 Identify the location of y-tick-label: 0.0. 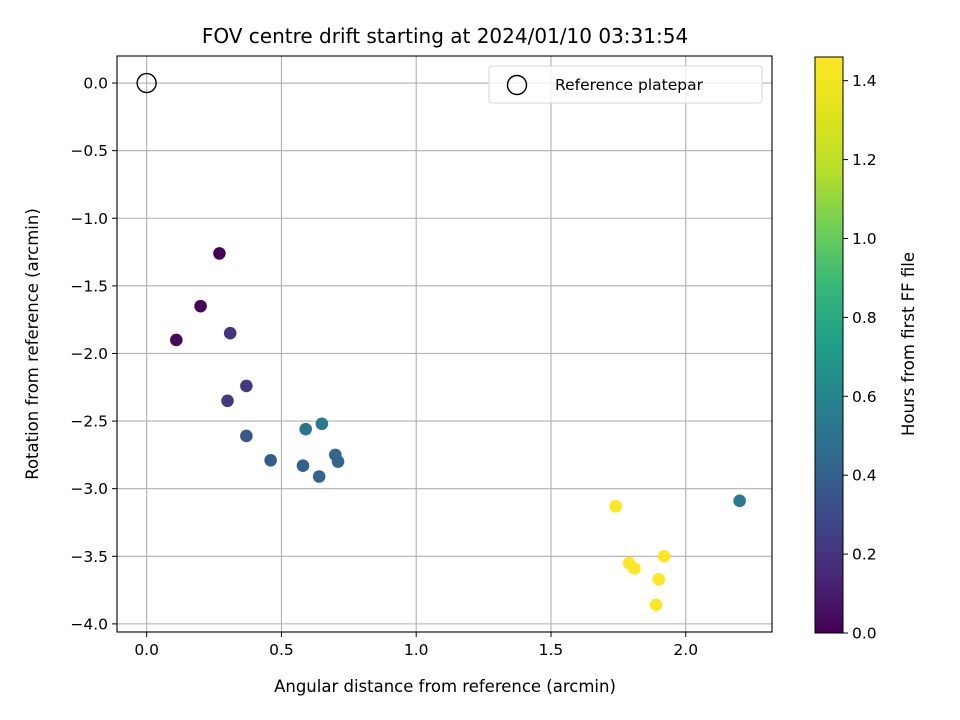
(95, 84).